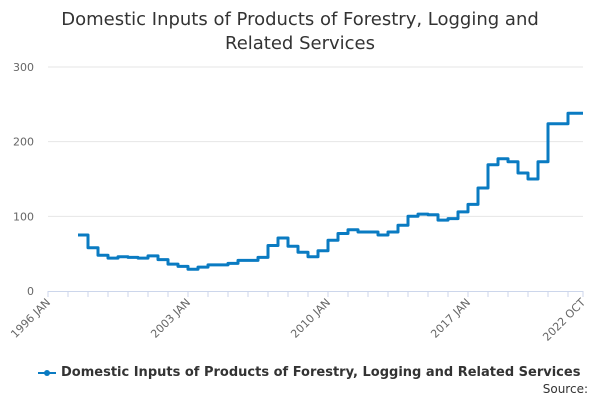 Image resolution: width=600 pixels, height=400 pixels. I want to click on legend-marker, so click(47, 372).